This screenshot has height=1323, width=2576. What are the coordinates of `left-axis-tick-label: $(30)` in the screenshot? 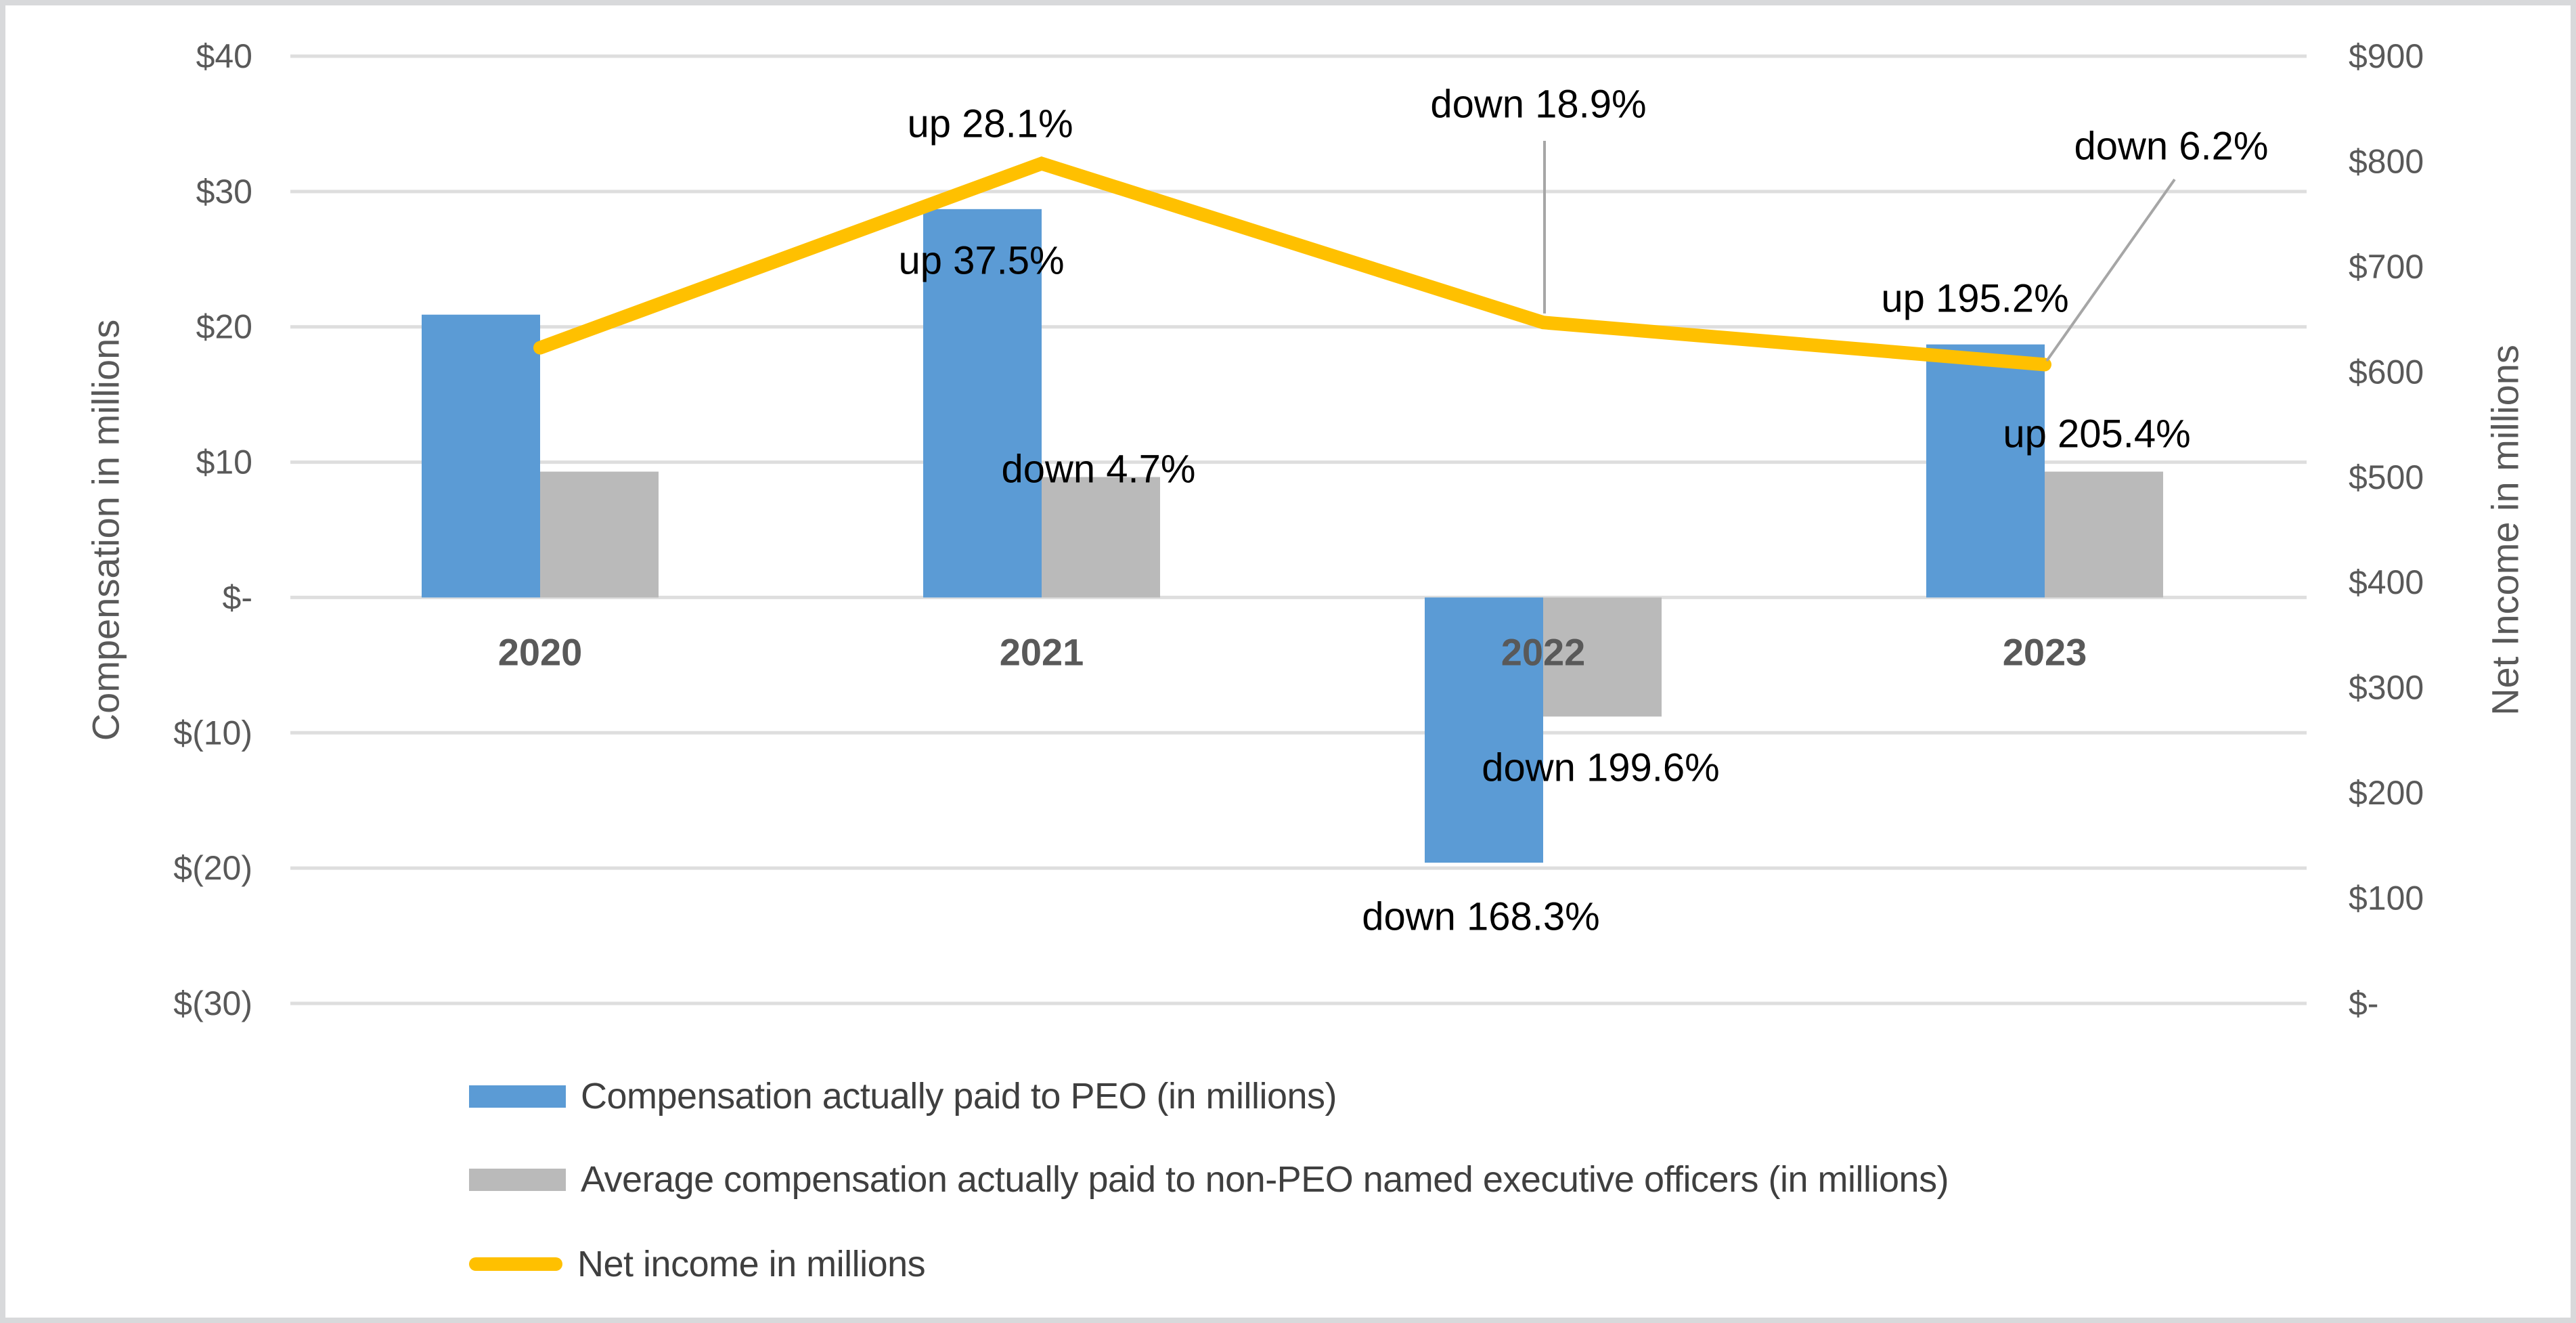 It's located at (212, 1003).